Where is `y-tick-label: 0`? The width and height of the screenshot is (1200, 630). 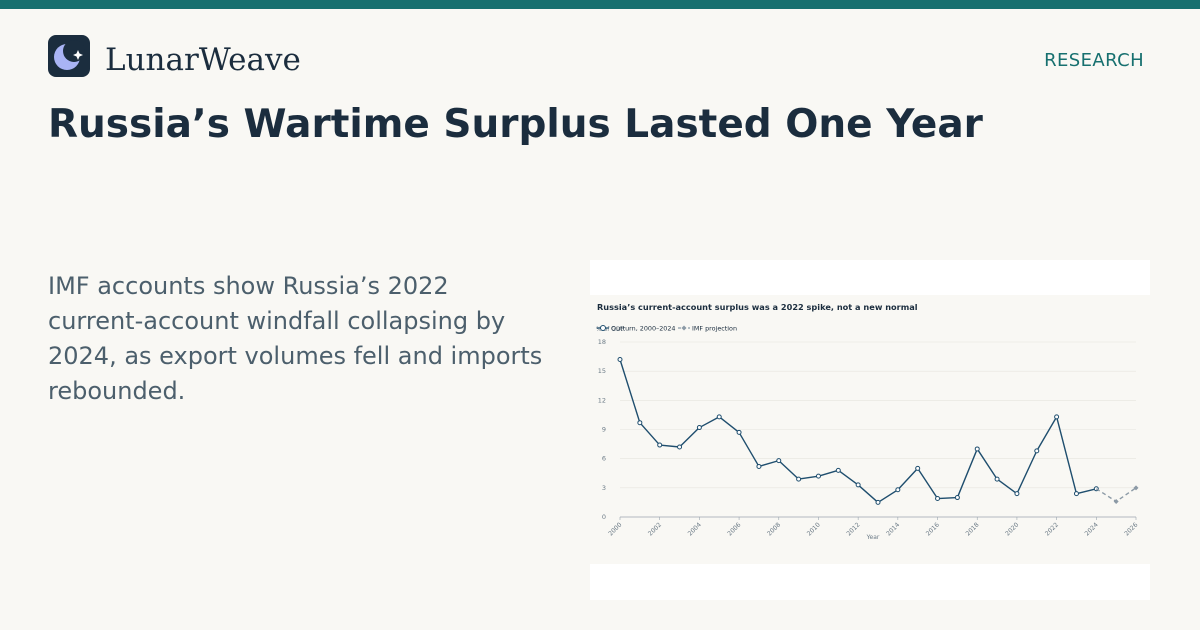 y-tick-label: 0 is located at coordinates (604, 517).